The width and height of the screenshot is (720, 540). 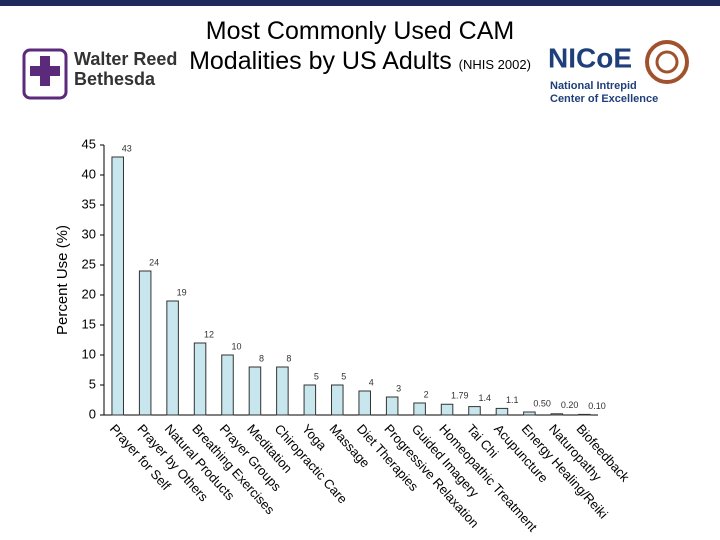 I want to click on data-label: 1.79, so click(x=460, y=396).